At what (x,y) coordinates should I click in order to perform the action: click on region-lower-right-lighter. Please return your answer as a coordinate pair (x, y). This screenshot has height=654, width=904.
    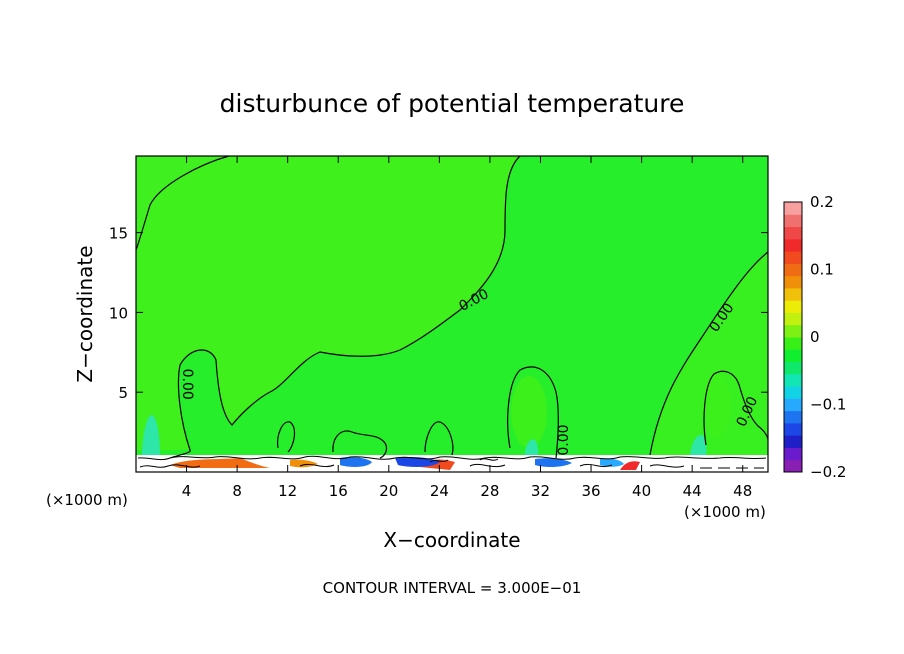
    Looking at the image, I should click on (709, 352).